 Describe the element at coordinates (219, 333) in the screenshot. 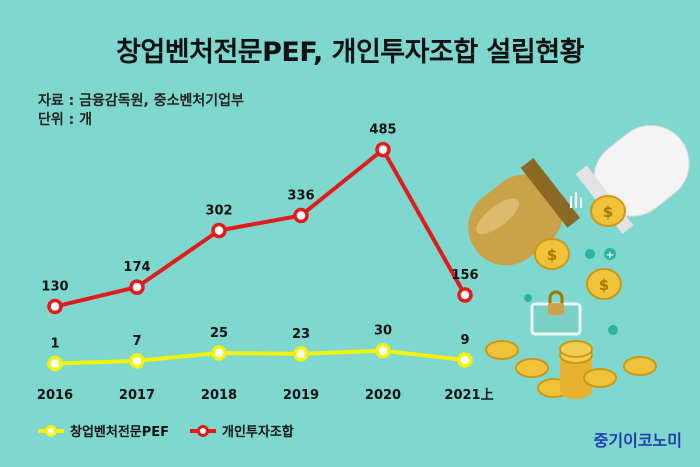

I see `data-label: 25` at that location.